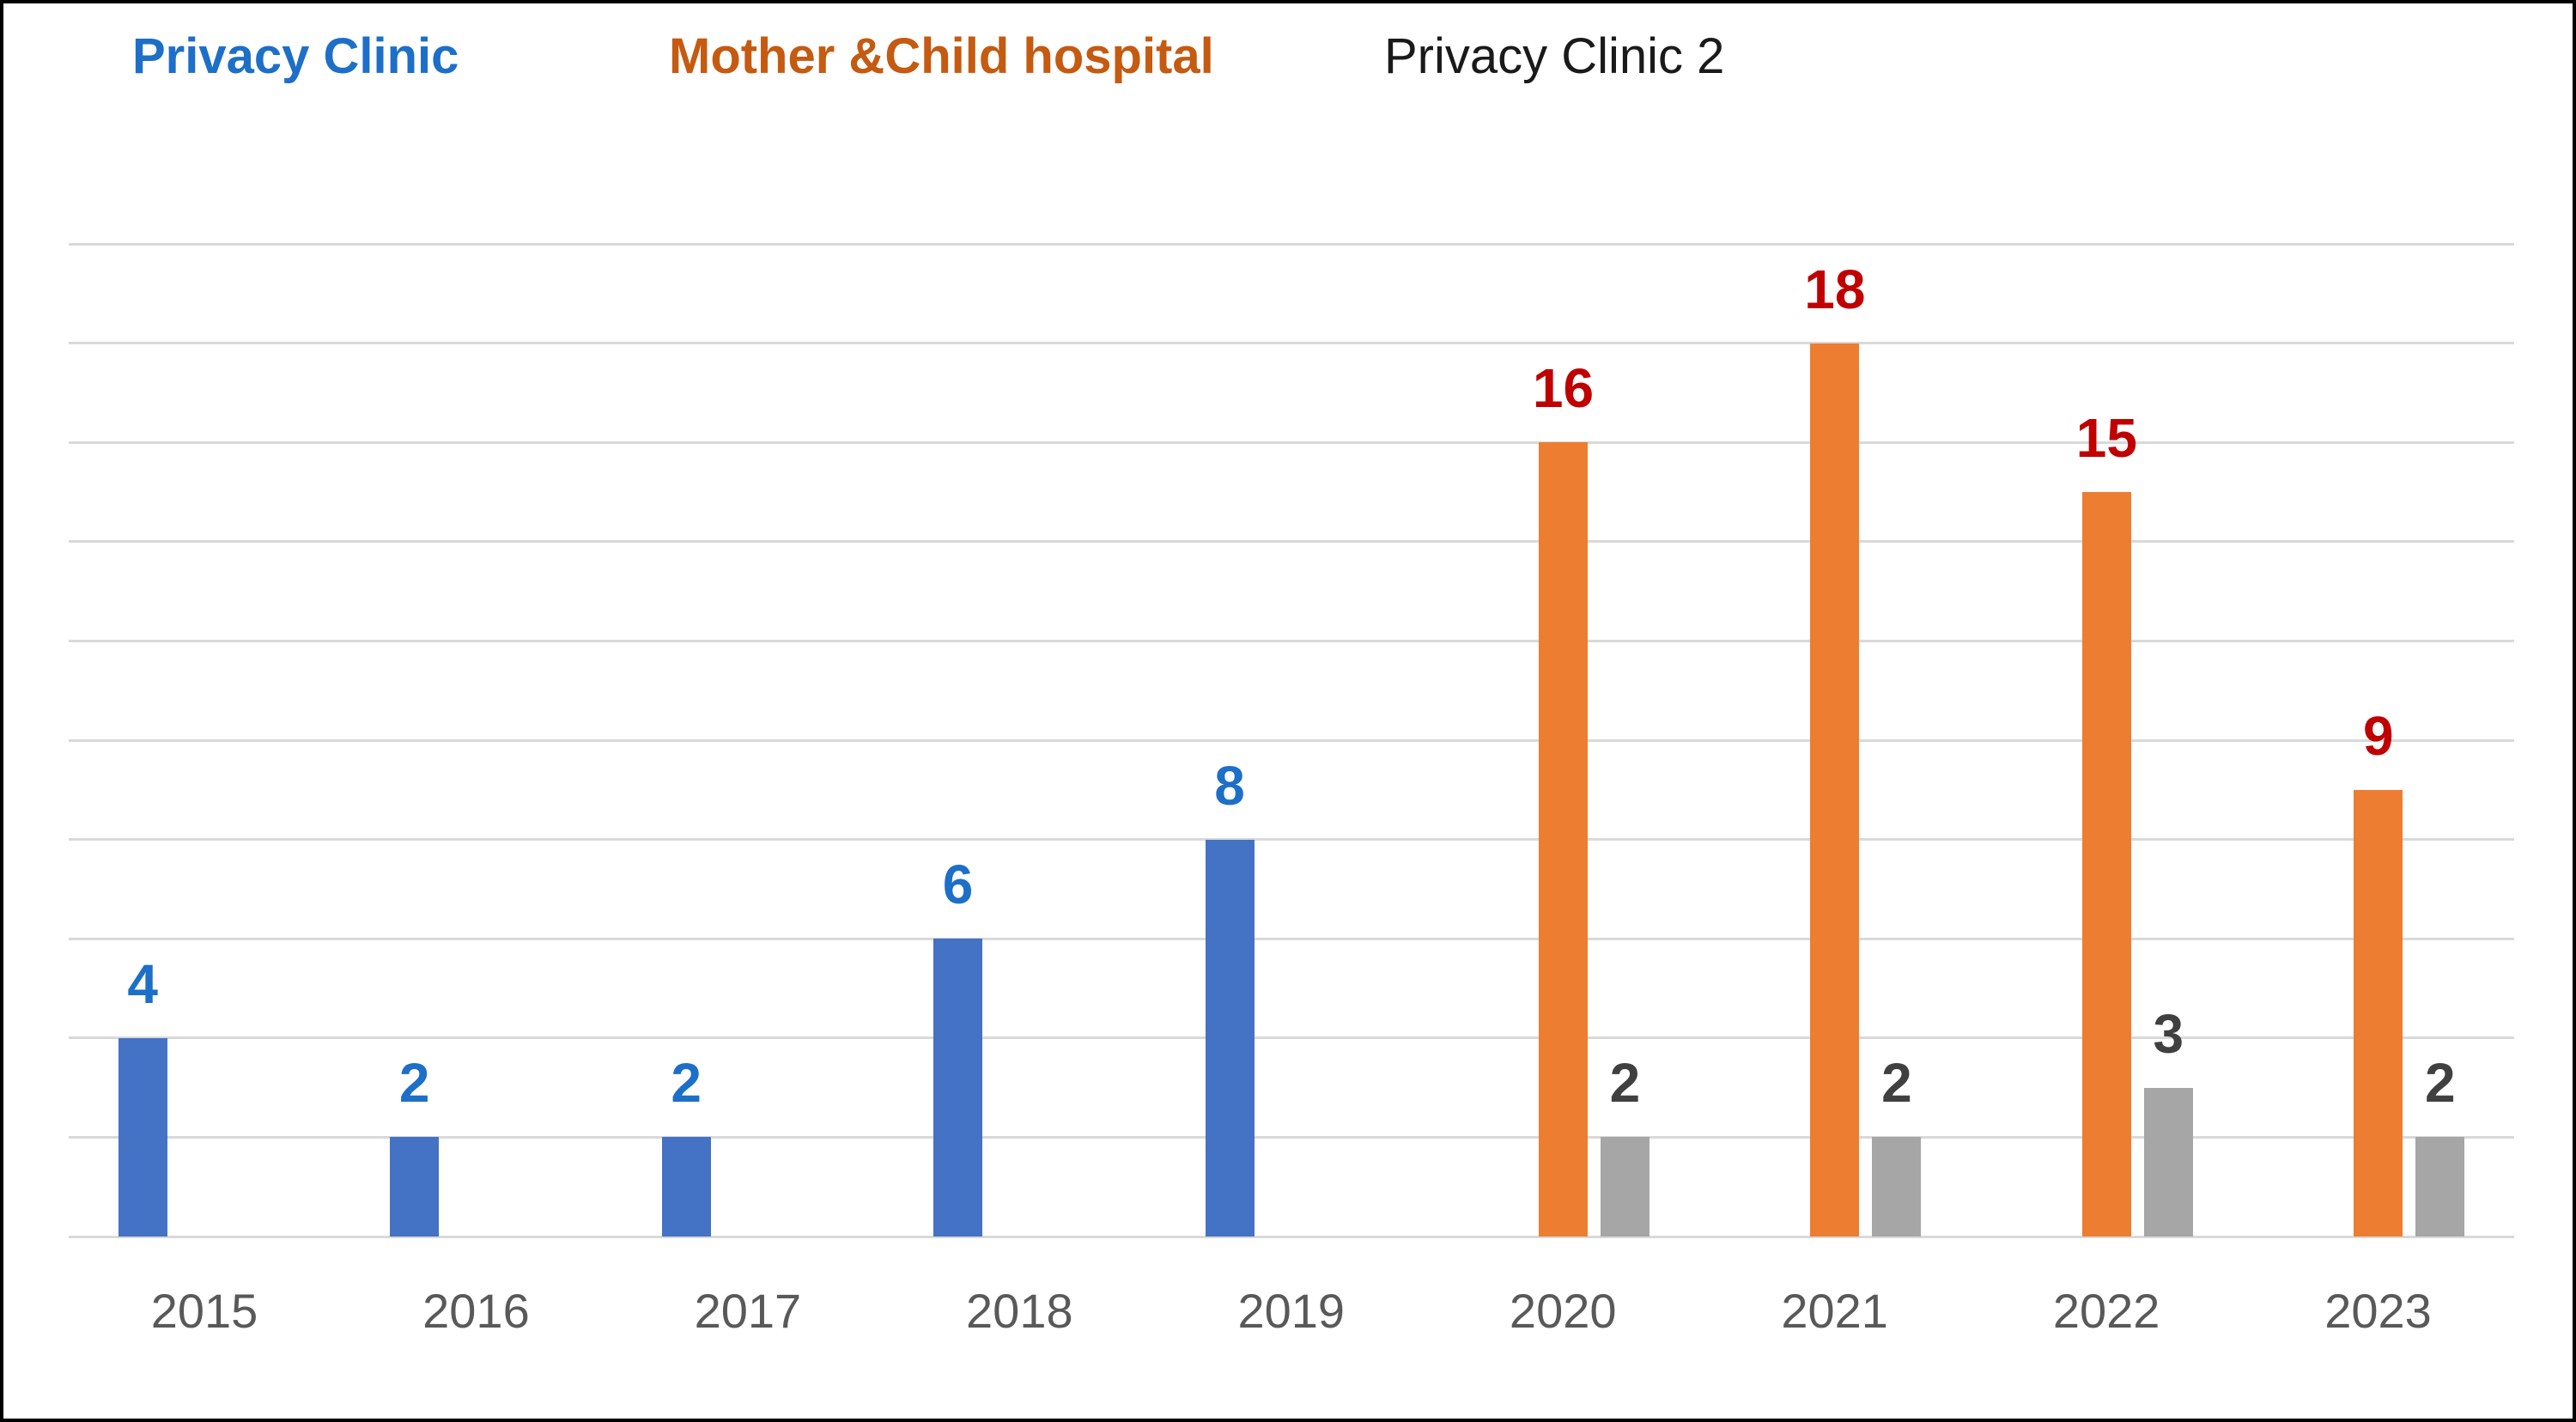 Image resolution: width=2576 pixels, height=1422 pixels. I want to click on bar-privacy-clinic-2017, so click(686, 1187).